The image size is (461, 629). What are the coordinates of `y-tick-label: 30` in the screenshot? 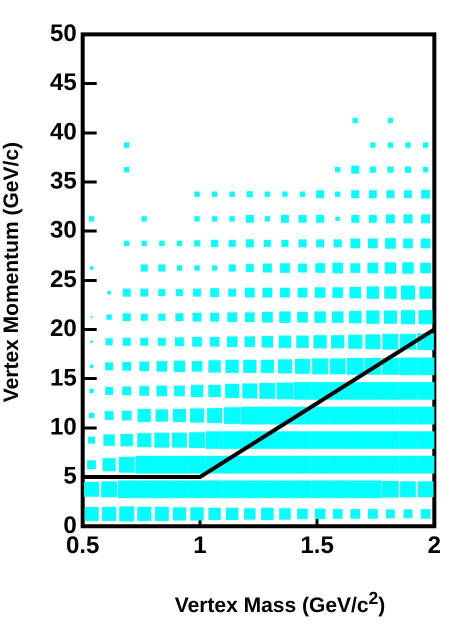 It's located at (63, 230).